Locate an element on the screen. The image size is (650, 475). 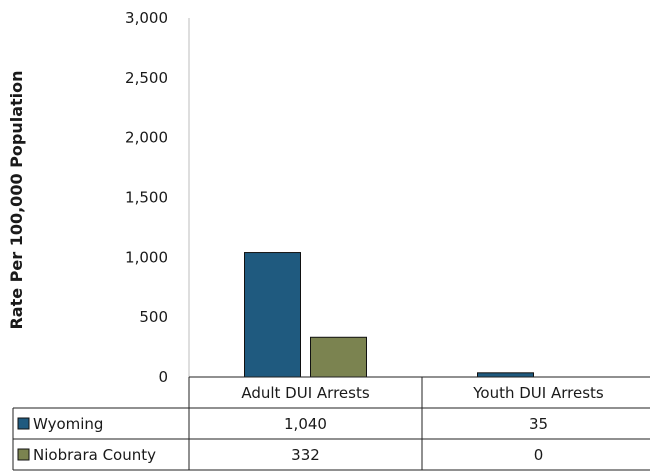
data-label: 332 is located at coordinates (305, 455).